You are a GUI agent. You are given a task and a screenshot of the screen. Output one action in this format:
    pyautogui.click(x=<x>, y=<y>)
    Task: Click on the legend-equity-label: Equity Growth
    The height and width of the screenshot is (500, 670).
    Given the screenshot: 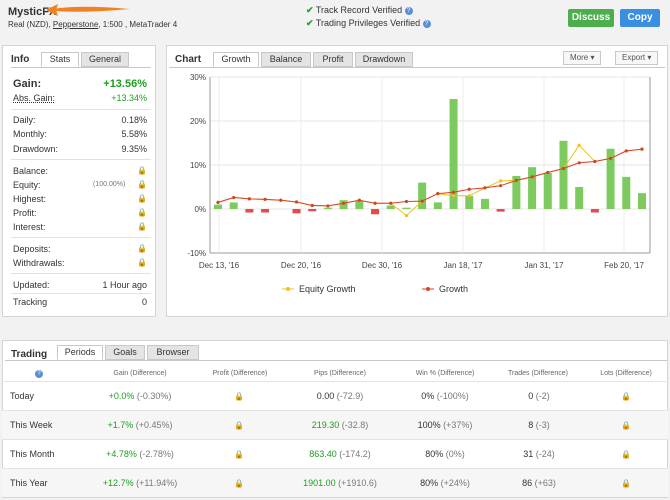 What is the action you would take?
    pyautogui.click(x=327, y=289)
    